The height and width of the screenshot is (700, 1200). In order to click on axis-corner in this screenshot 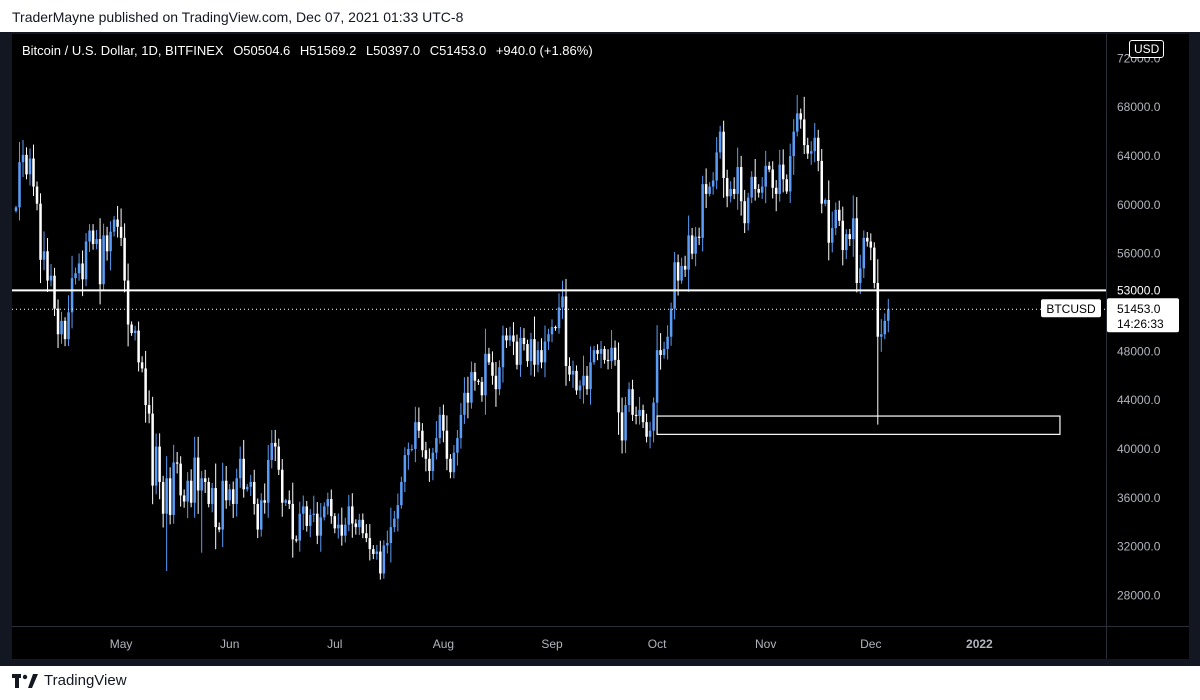, I will do `click(1147, 642)`.